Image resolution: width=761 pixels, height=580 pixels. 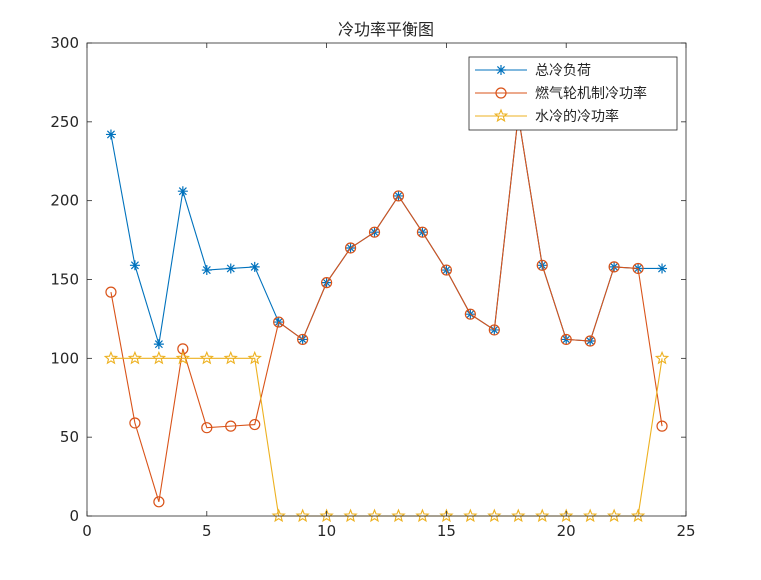 I want to click on y-tick-label: 250, so click(x=64, y=122).